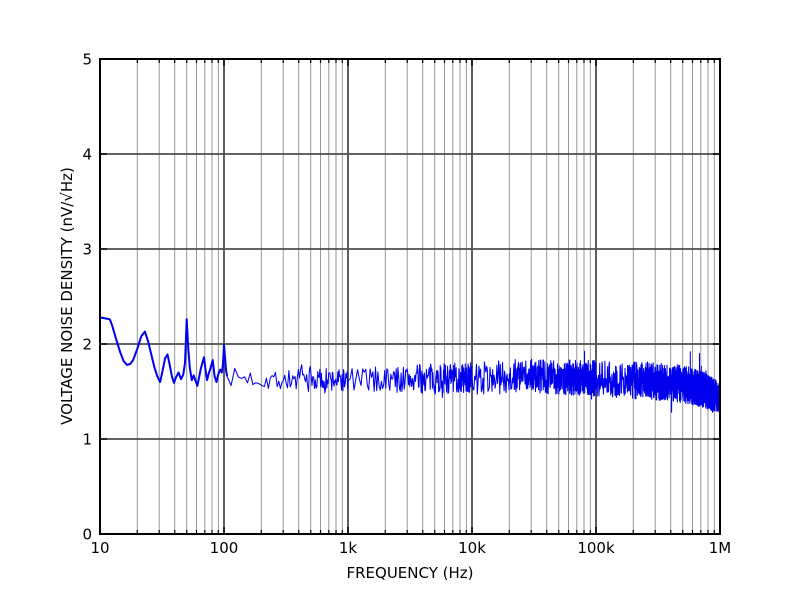 The height and width of the screenshot is (597, 800). Describe the element at coordinates (87, 535) in the screenshot. I see `y-tick-label: 0` at that location.